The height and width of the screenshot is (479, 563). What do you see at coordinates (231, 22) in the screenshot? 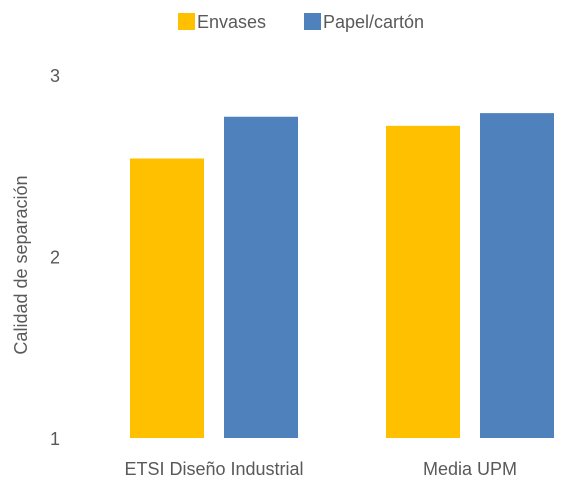
I see `legend-label: Envases` at bounding box center [231, 22].